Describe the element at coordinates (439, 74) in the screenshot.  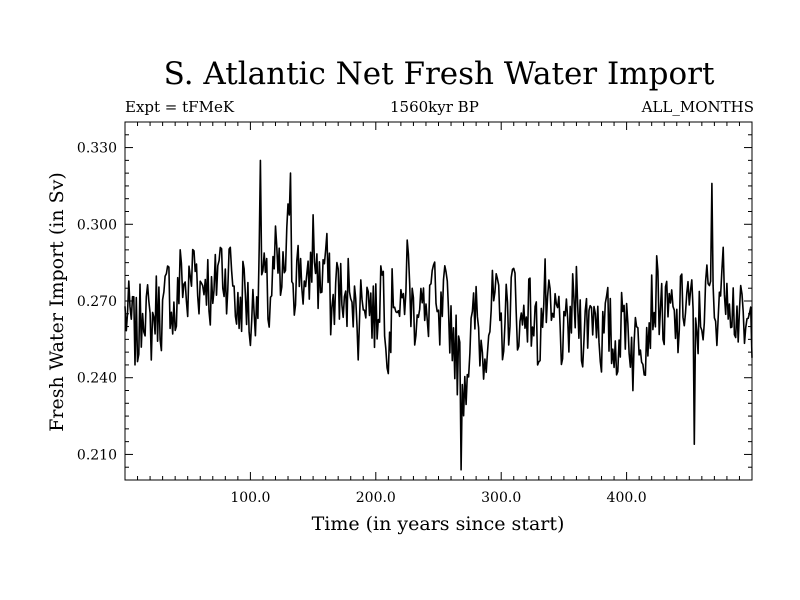
I see `chart-title: S. Atlantic Net Fresh Water Import` at that location.